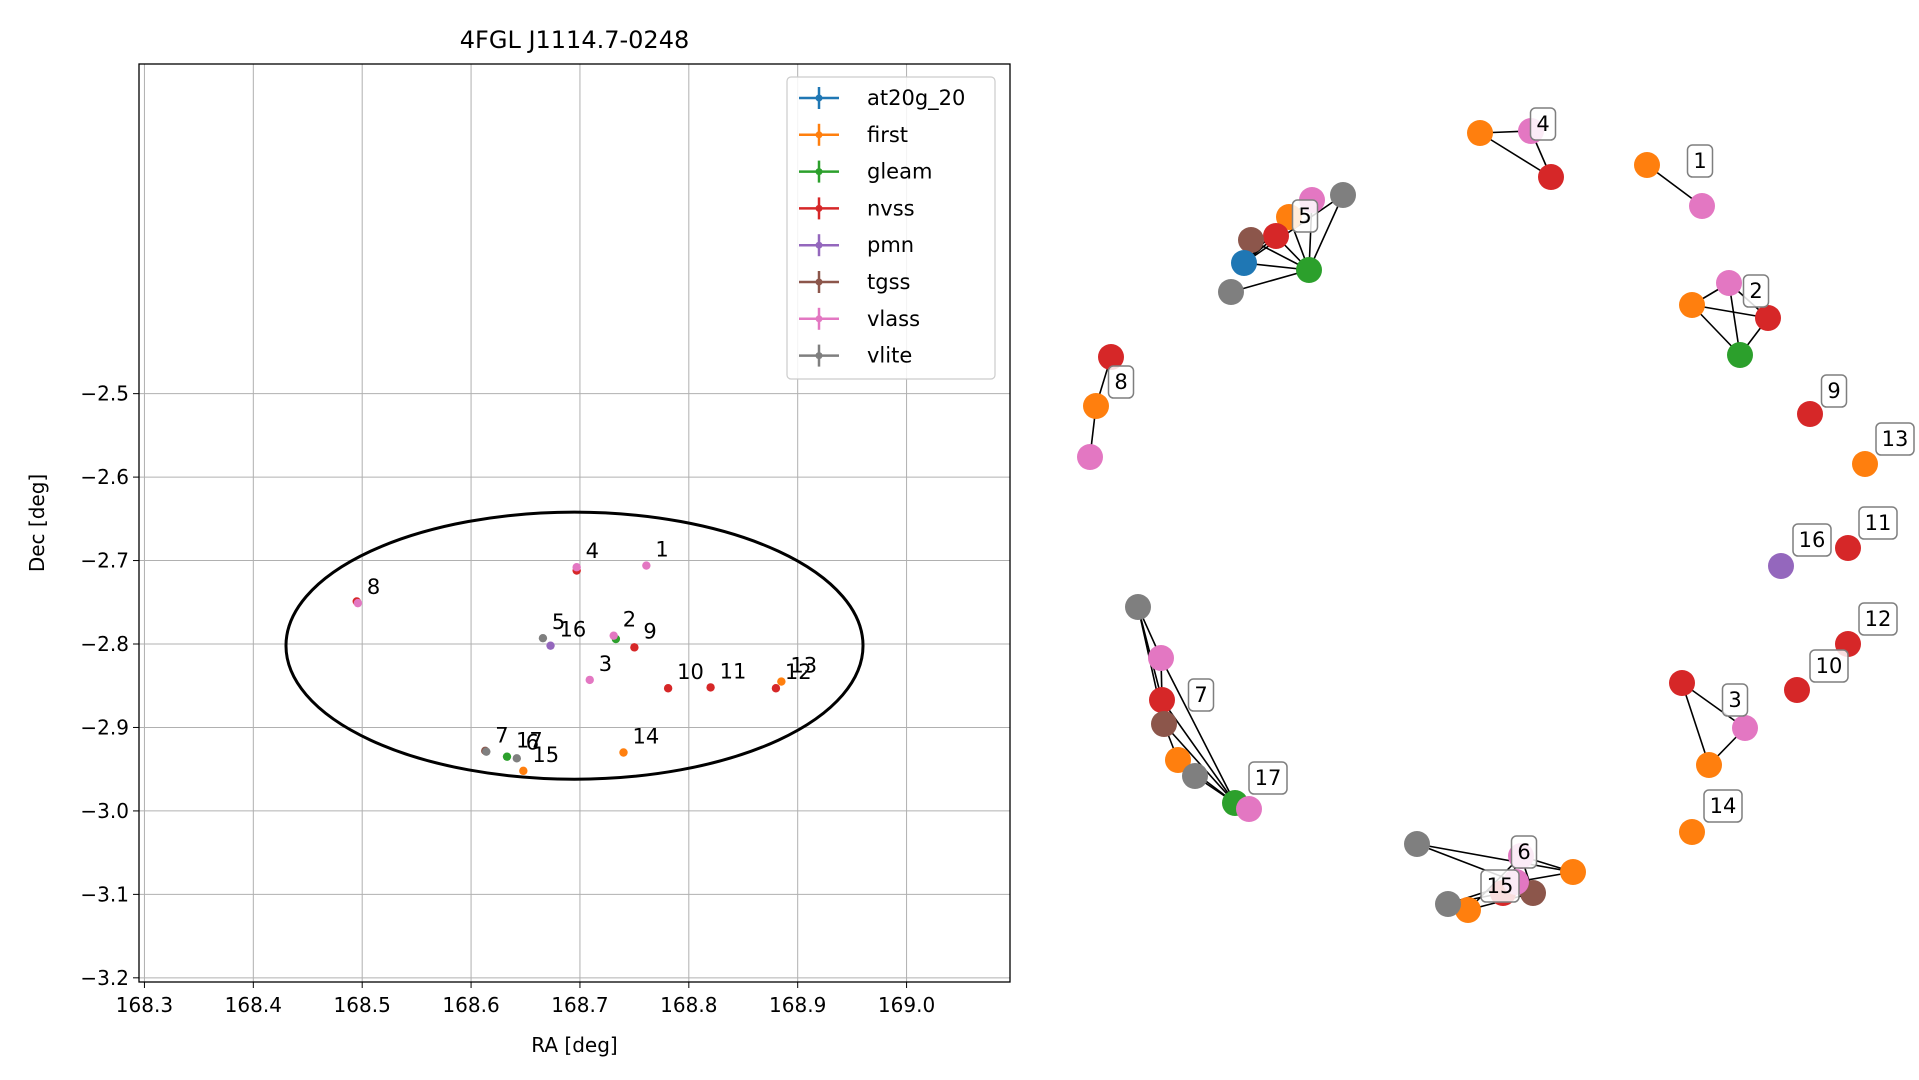 The height and width of the screenshot is (1080, 1919). I want to click on cluster-label-text: 17, so click(1268, 778).